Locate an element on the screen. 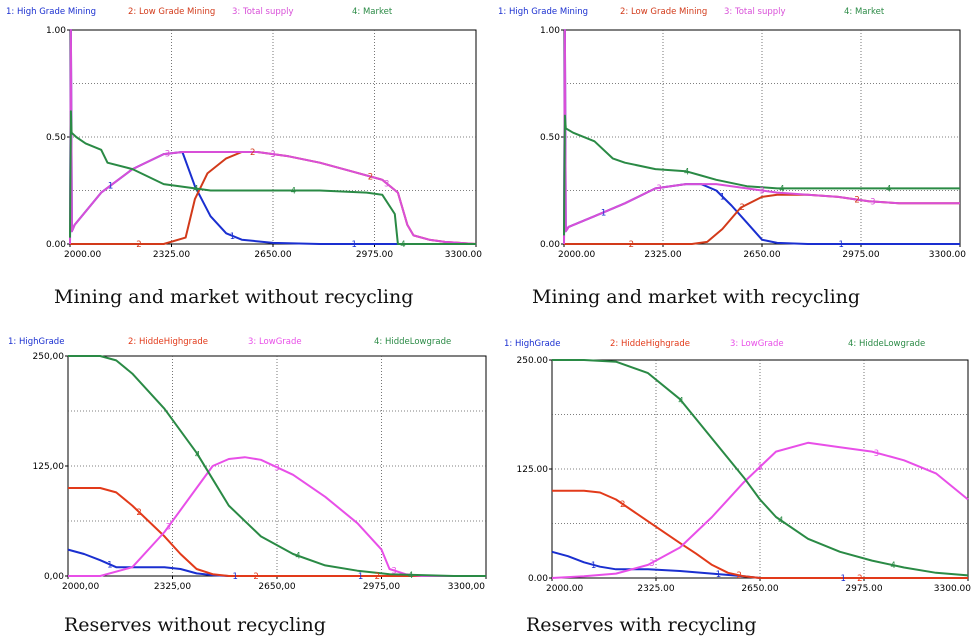 Image resolution: width=972 pixels, height=642 pixels. x-tick-label: 2000,00 is located at coordinates (80, 587).